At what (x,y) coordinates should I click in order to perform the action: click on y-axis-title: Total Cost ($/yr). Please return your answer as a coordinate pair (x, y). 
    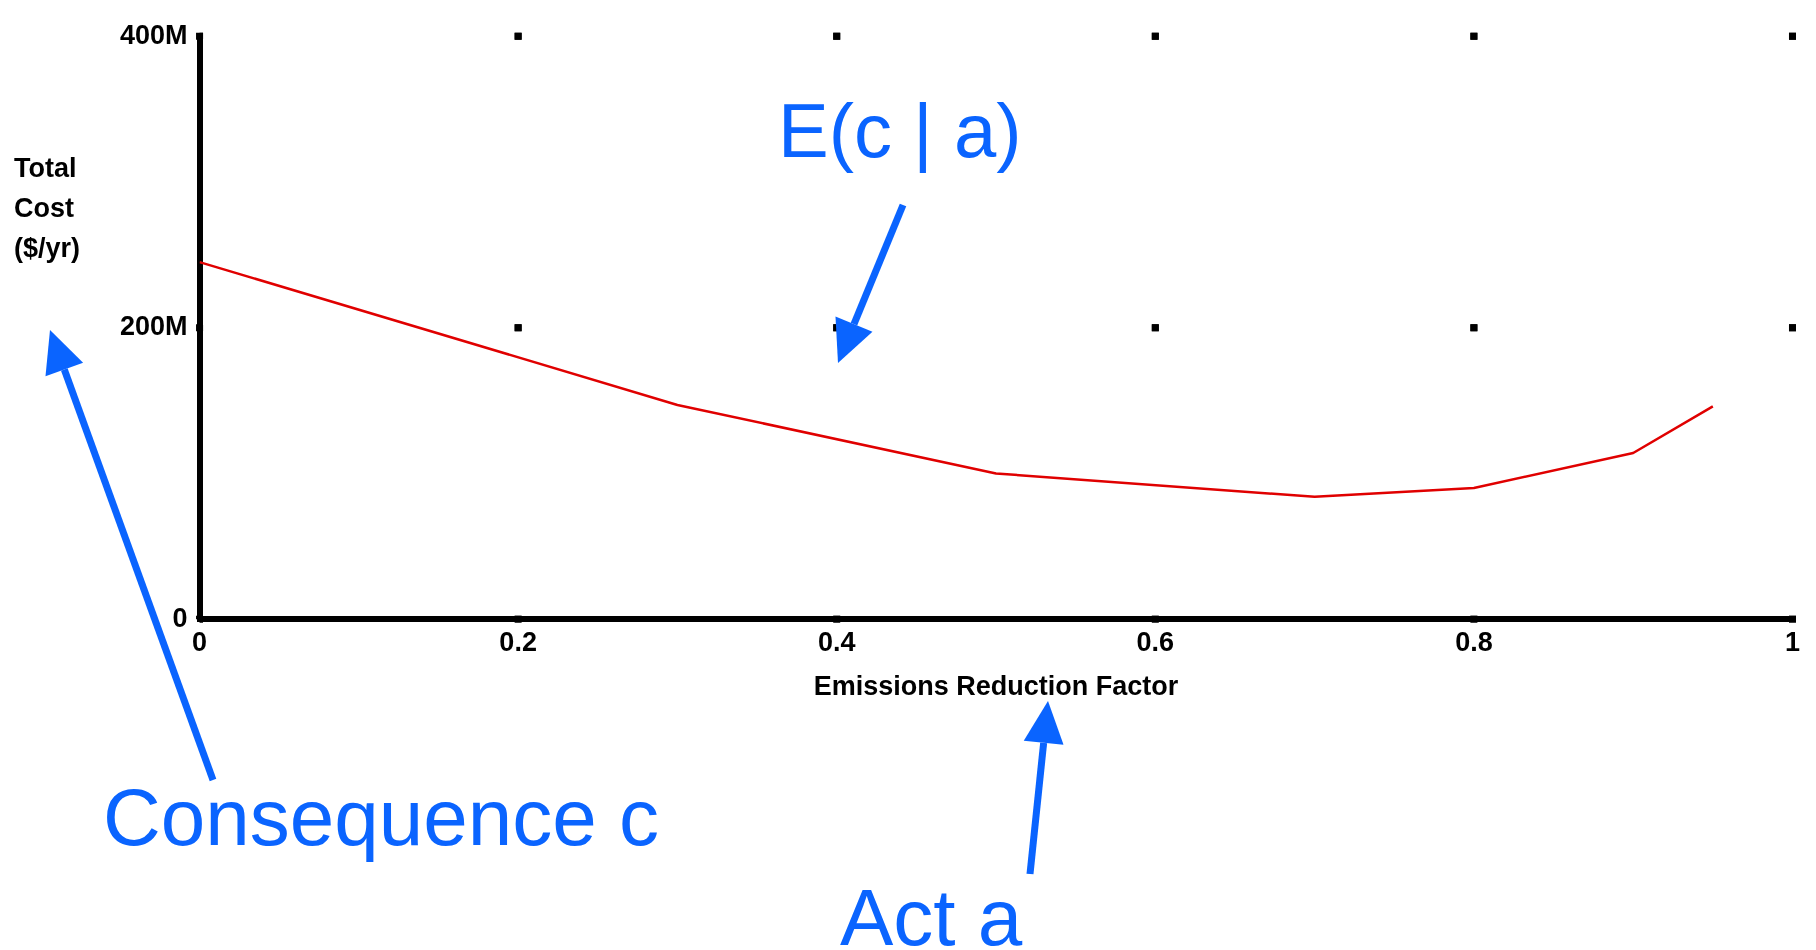
    Looking at the image, I should click on (48, 208).